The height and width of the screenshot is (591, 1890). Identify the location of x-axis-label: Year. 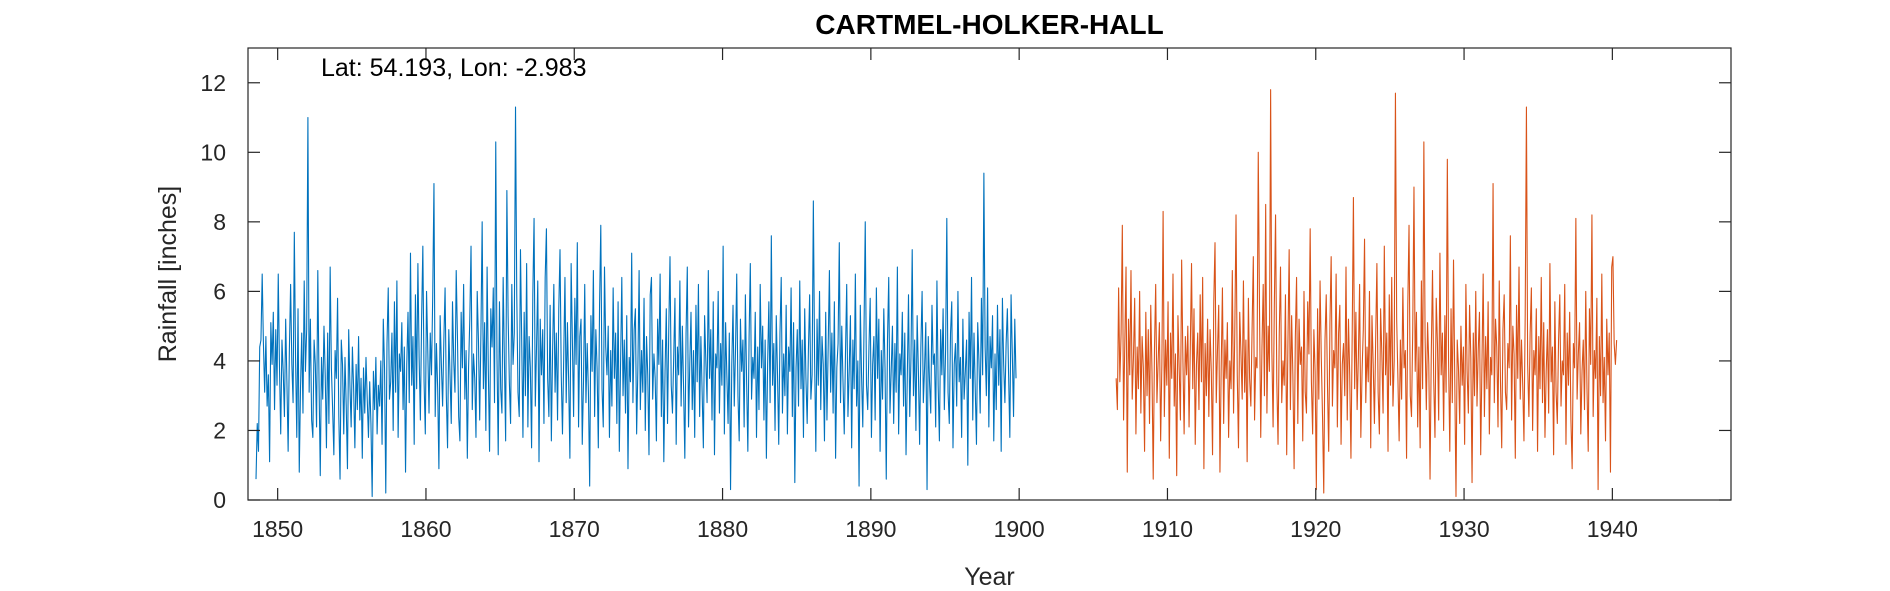
(989, 577).